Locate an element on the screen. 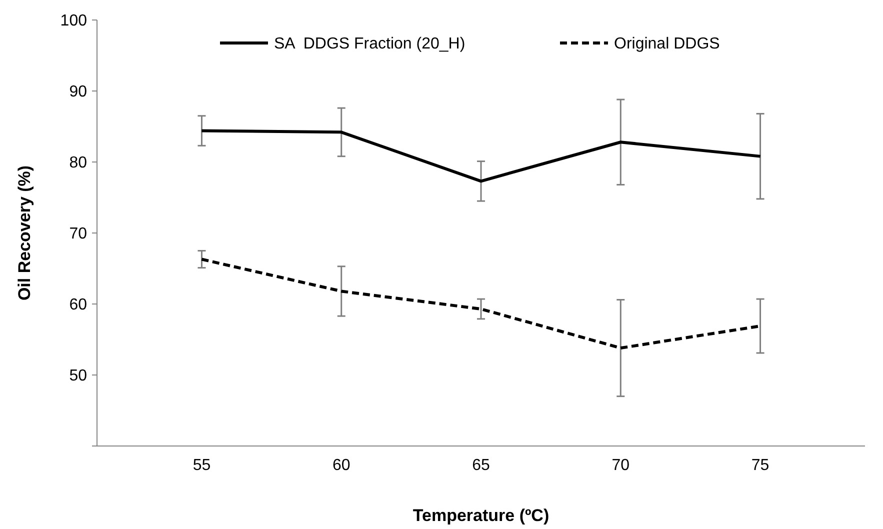  y-tick-label: 70 is located at coordinates (78, 234).